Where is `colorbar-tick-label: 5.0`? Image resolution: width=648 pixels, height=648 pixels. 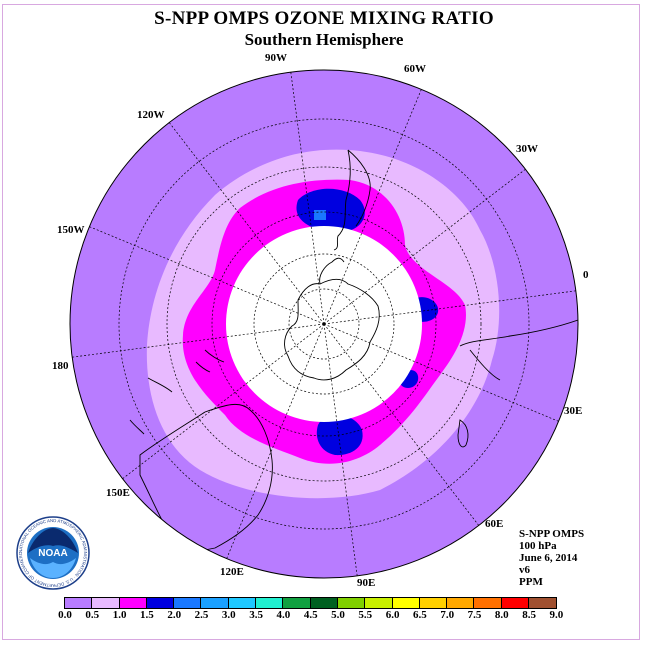 colorbar-tick-label: 5.0 is located at coordinates (338, 615).